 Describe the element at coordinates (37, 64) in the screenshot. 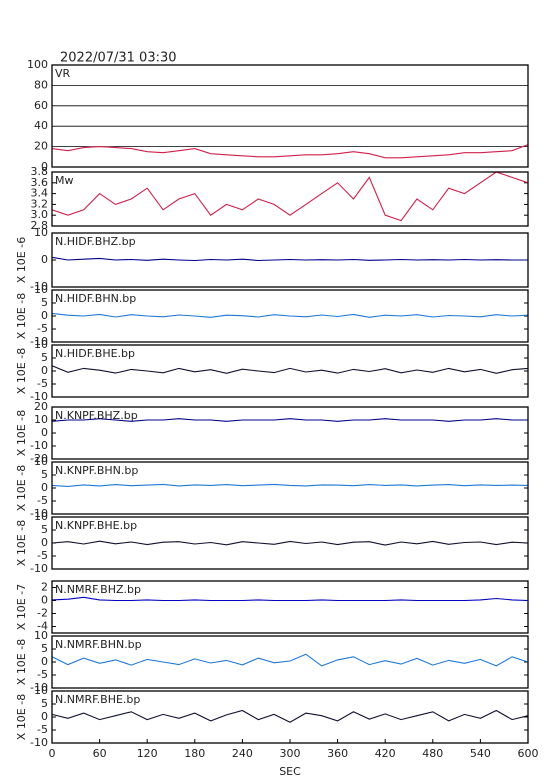

I see `y-tick-label: 100` at that location.